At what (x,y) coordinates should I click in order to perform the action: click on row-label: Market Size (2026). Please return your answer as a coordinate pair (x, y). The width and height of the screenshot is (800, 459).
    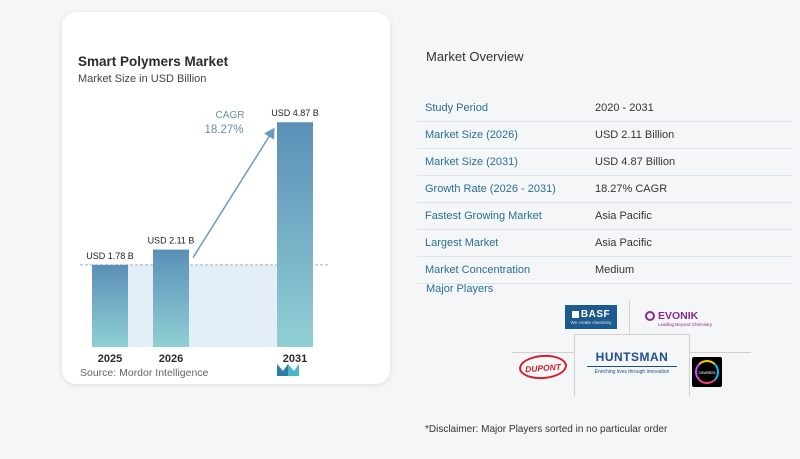
    Looking at the image, I should click on (471, 135).